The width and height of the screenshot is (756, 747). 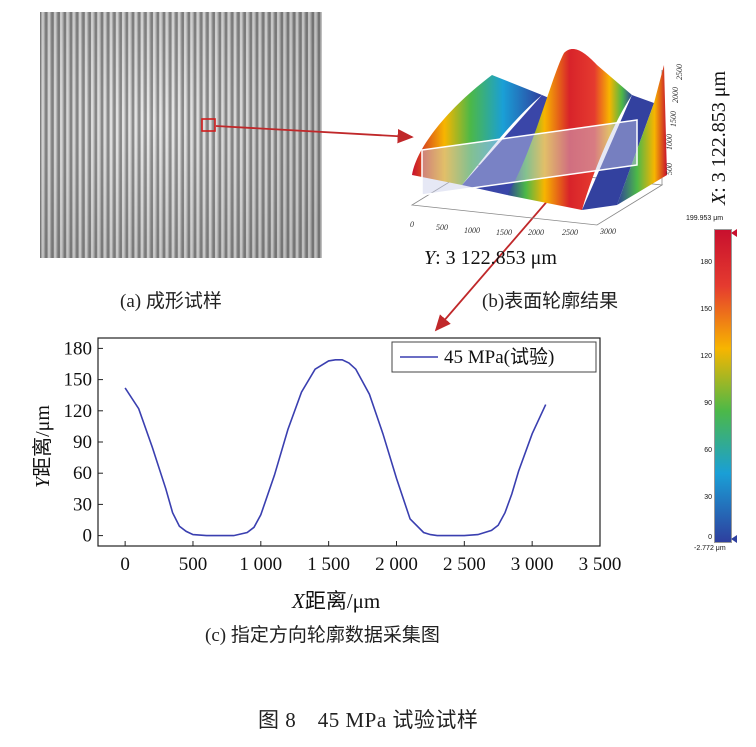 I want to click on colorbar-top-marker, so click(x=734, y=233).